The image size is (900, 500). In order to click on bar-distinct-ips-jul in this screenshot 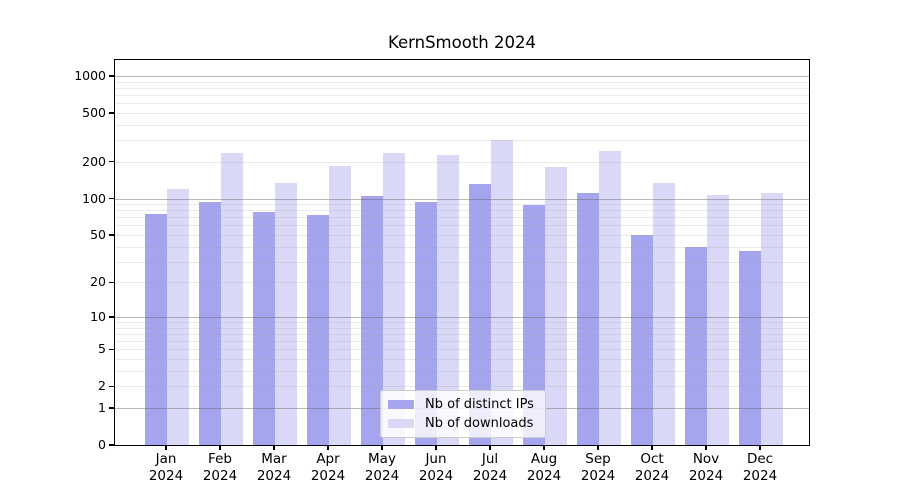, I will do `click(480, 314)`.